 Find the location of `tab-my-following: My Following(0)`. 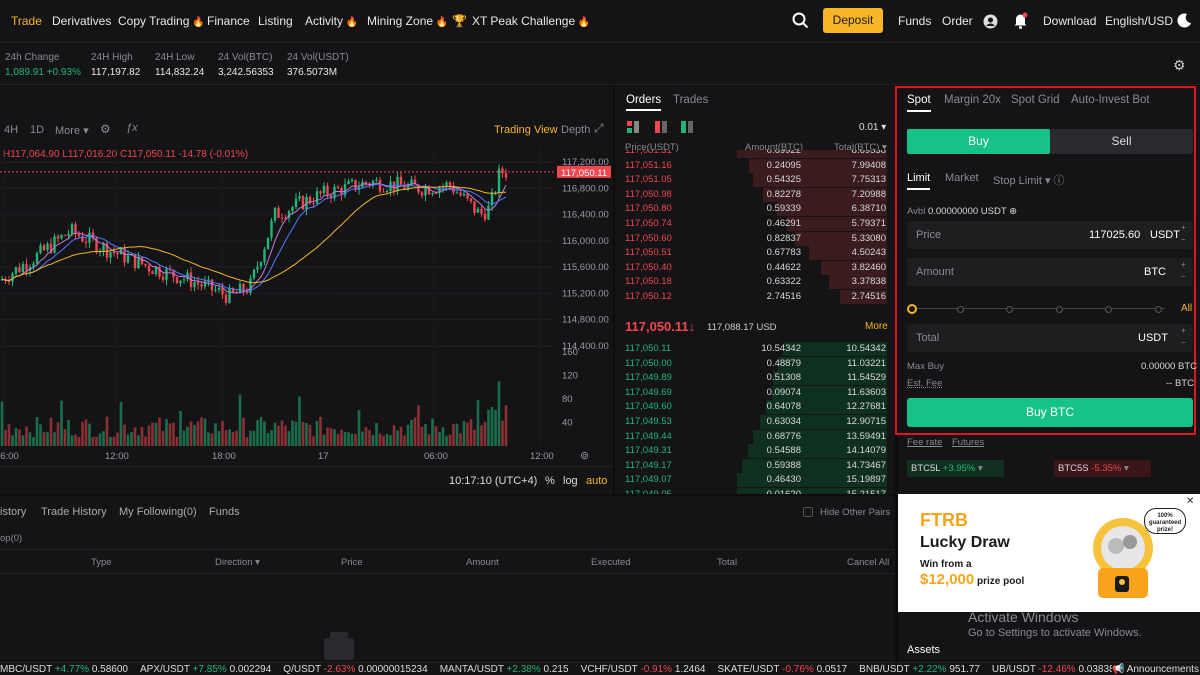

tab-my-following: My Following(0) is located at coordinates (158, 512).